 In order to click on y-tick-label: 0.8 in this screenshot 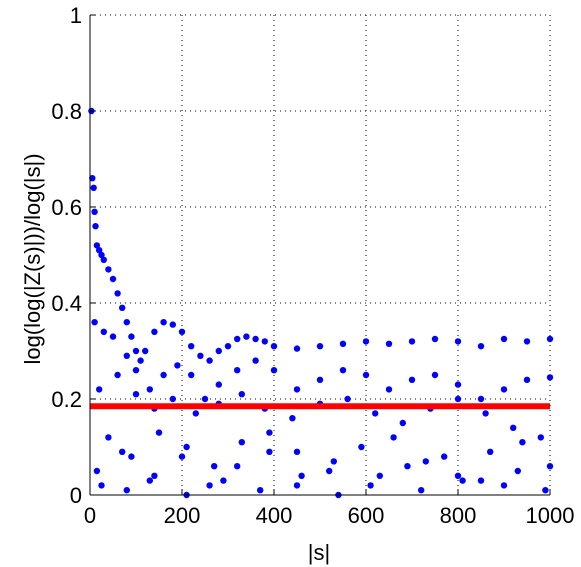, I will do `click(66, 111)`.